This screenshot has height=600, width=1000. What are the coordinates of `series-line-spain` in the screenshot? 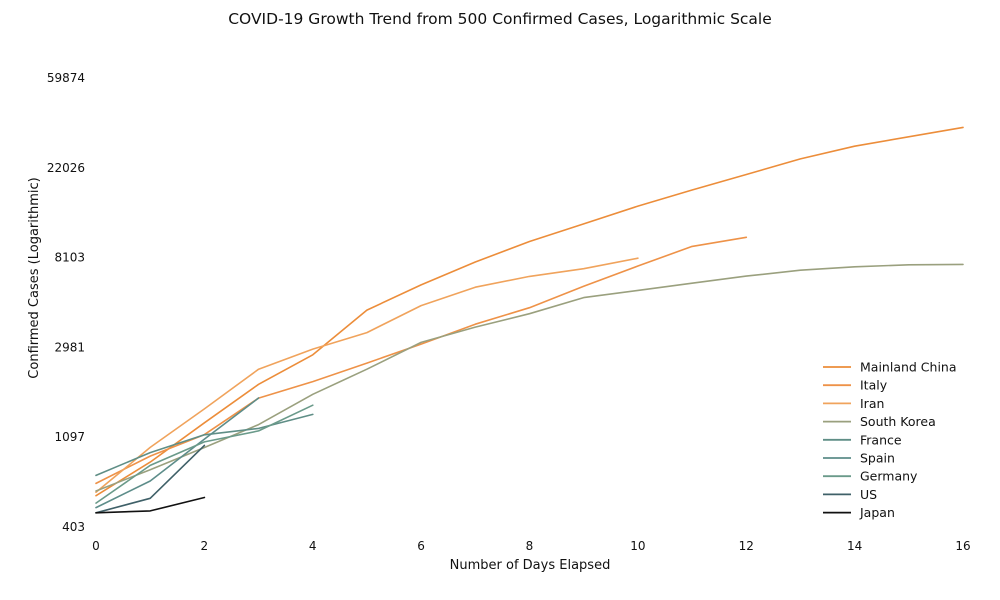 It's located at (177, 453).